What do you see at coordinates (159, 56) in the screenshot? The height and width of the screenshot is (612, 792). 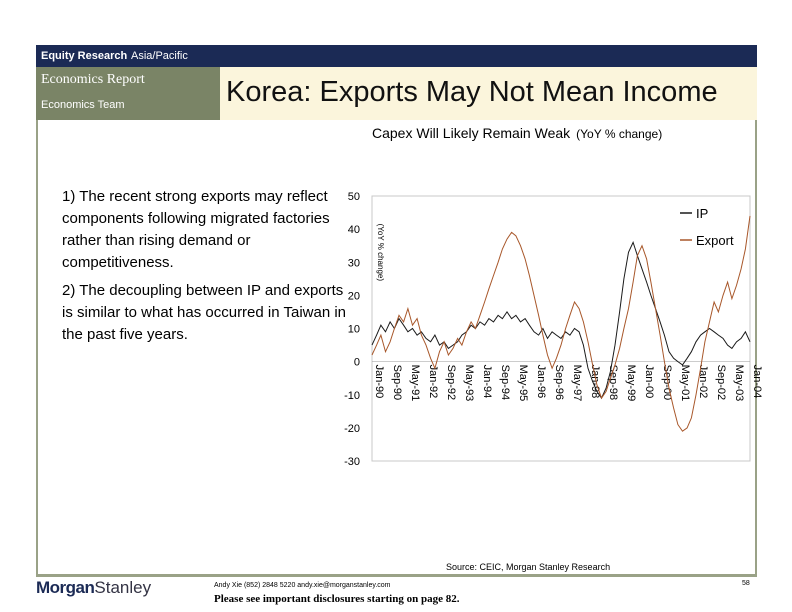 I see `region-label: Asia/Pacific` at bounding box center [159, 56].